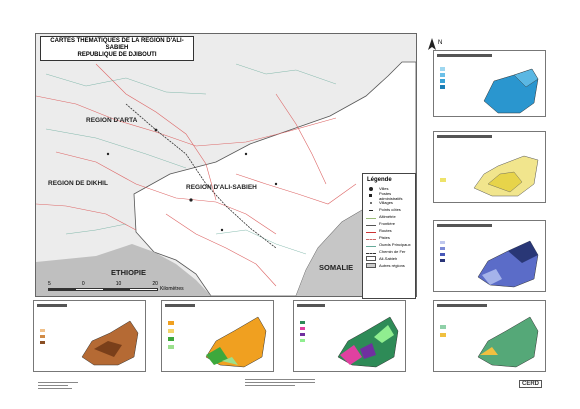  Describe the element at coordinates (112, 120) in the screenshot. I see `label-region-arta: REGION D'ARTA` at that location.